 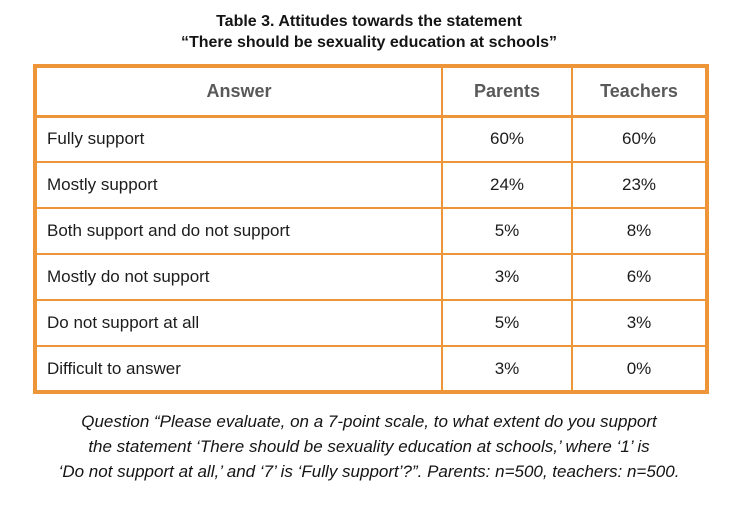 I want to click on table-row: Do not support at all 5% 3%, so click(x=371, y=323).